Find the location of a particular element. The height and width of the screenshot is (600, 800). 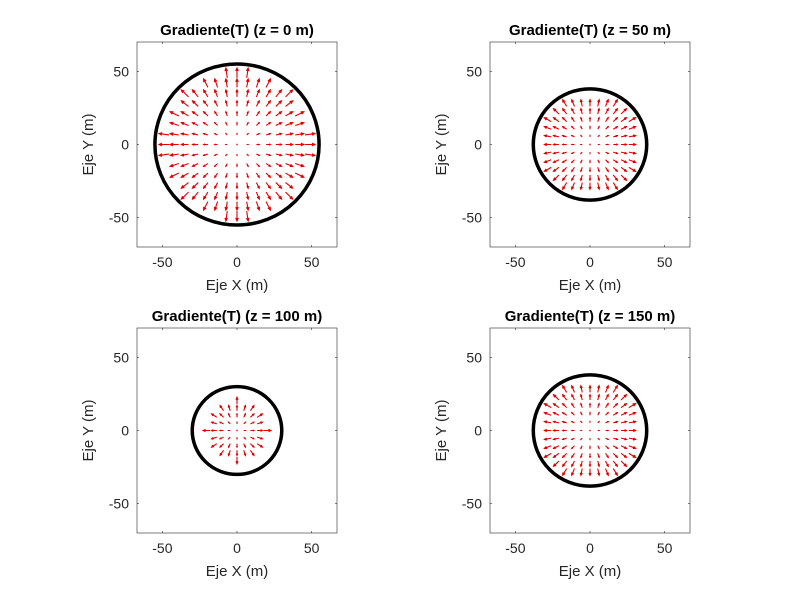

y-tick-label: 50 is located at coordinates (474, 357).